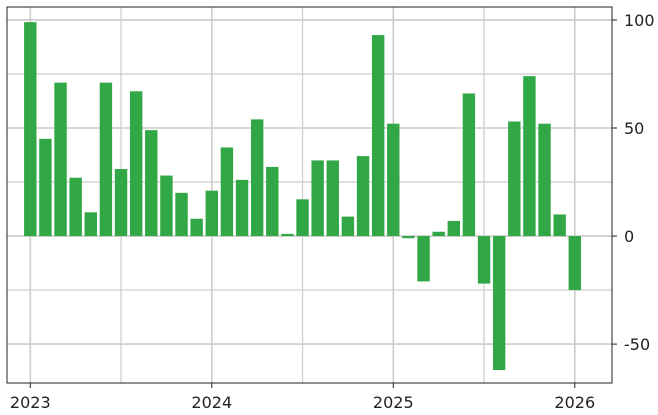 This screenshot has height=415, width=658. Describe the element at coordinates (302, 397) in the screenshot. I see `x-axis: 2023 2024 2025 2026` at that location.